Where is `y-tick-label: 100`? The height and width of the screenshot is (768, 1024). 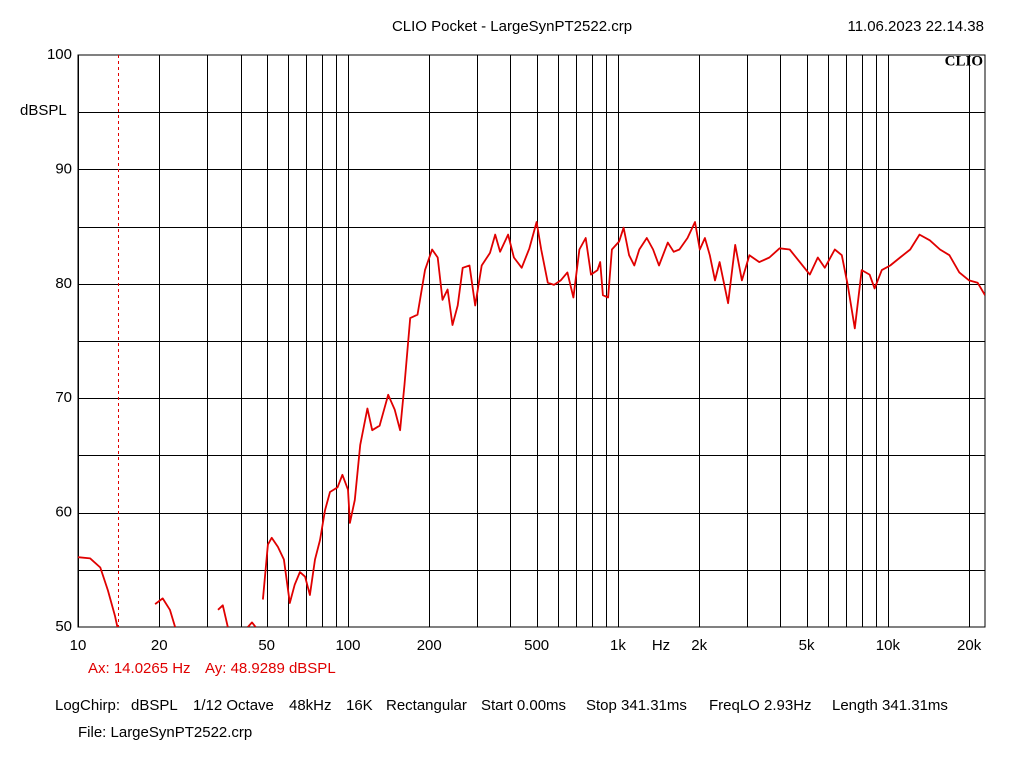
y-tick-label: 100 is located at coordinates (59, 54).